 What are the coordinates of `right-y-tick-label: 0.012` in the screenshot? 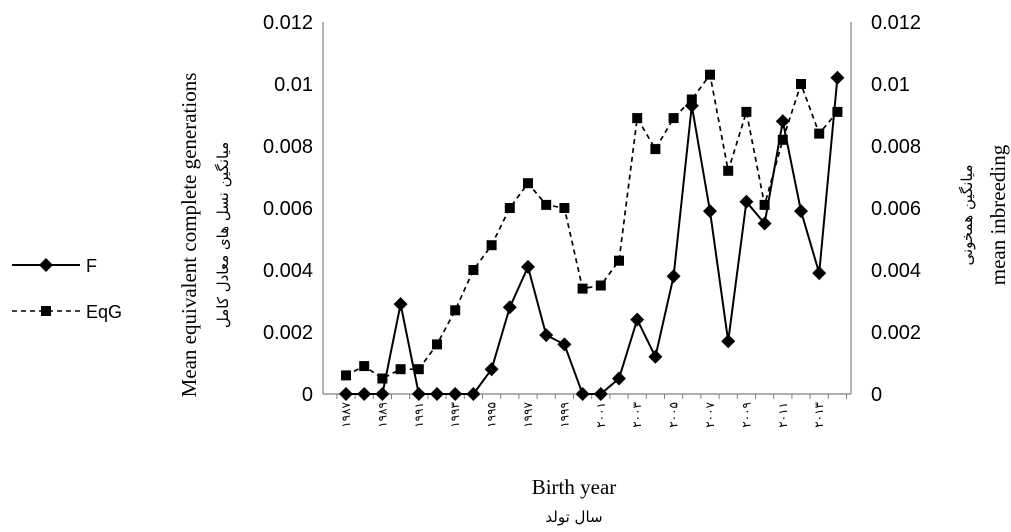 It's located at (896, 23).